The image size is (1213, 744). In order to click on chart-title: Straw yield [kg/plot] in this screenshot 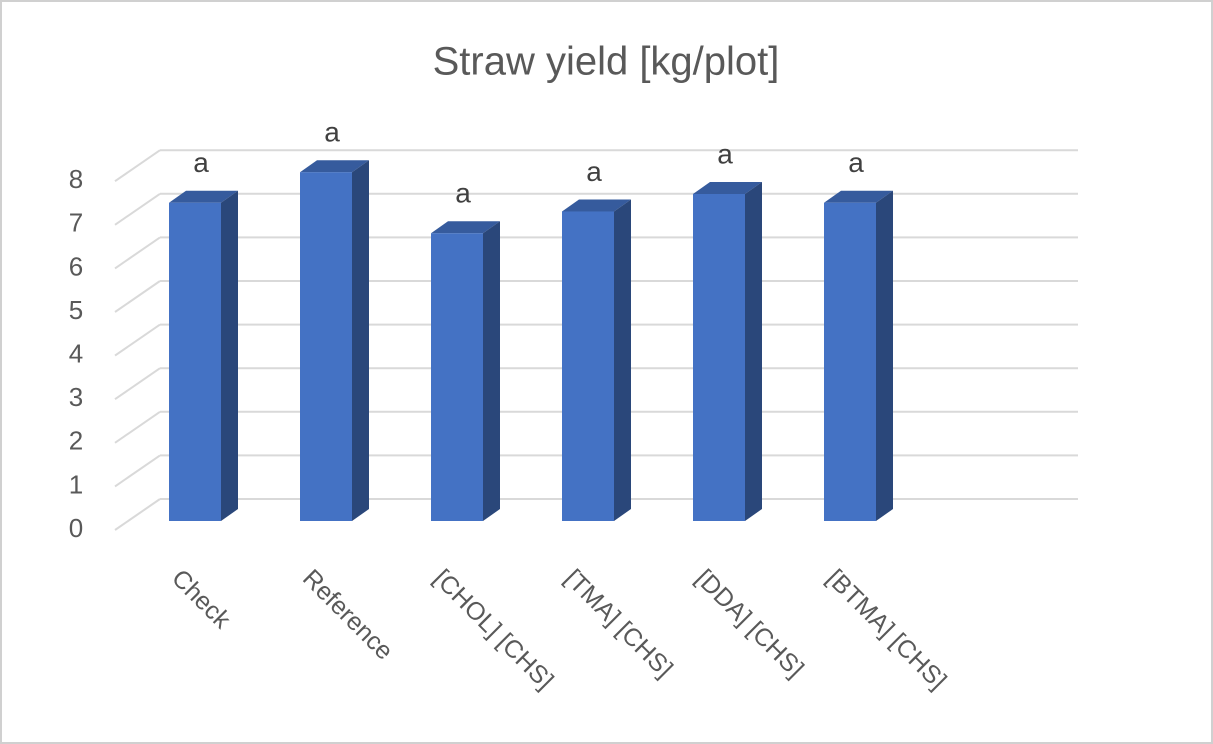, I will do `click(606, 62)`.